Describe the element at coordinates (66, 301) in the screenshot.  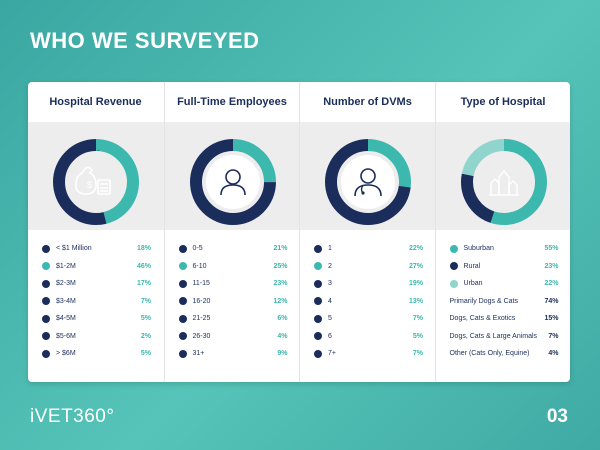
I see `legend-label: $3-4M` at that location.